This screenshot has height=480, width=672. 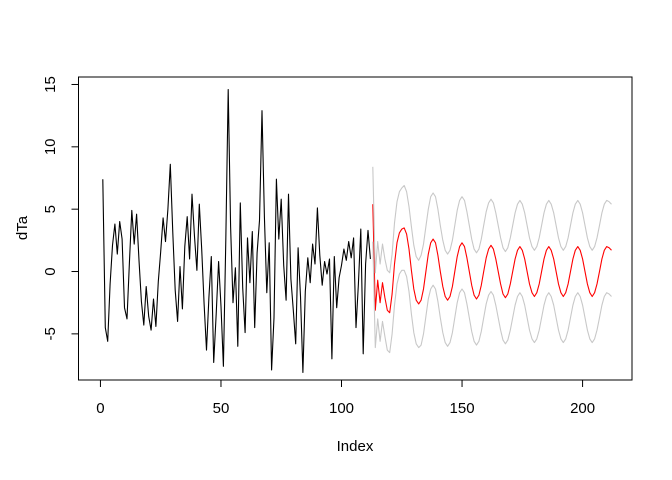 I want to click on y-tick-label: 15, so click(x=50, y=84).